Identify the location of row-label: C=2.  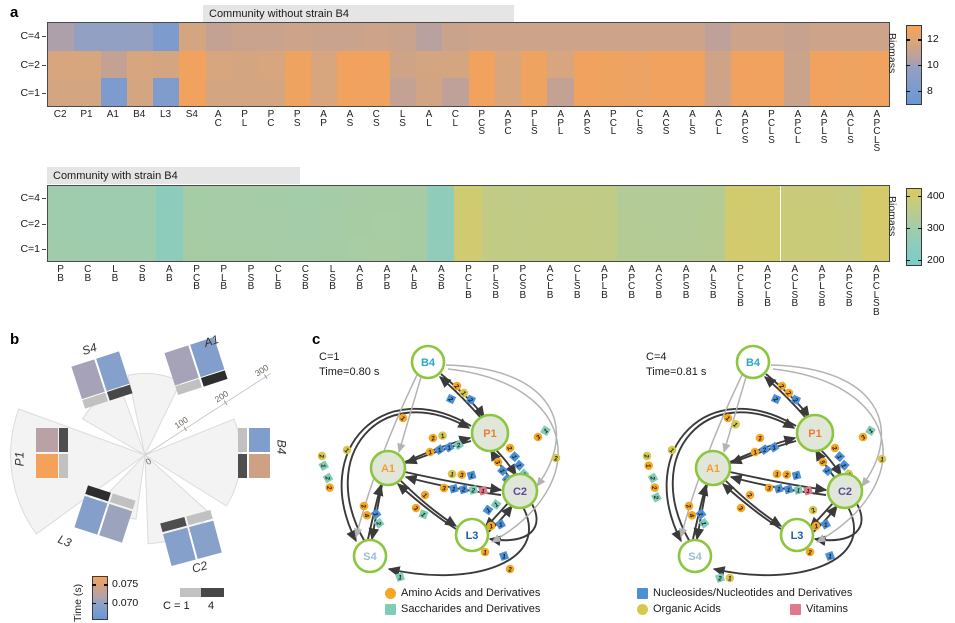
(30, 223).